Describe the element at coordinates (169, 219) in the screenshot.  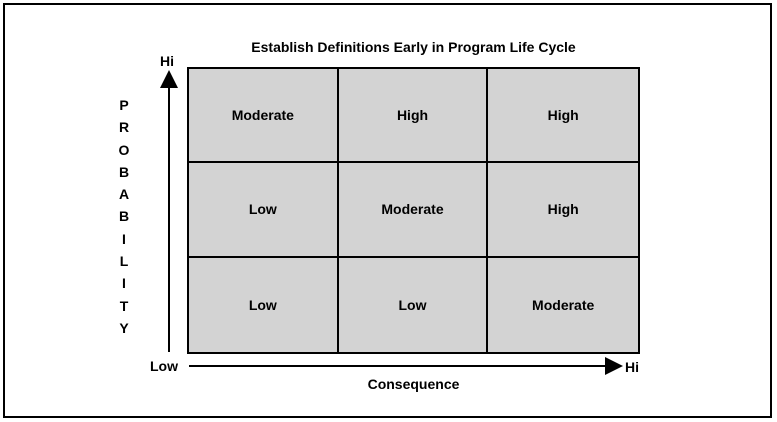
I see `y-axis-line` at that location.